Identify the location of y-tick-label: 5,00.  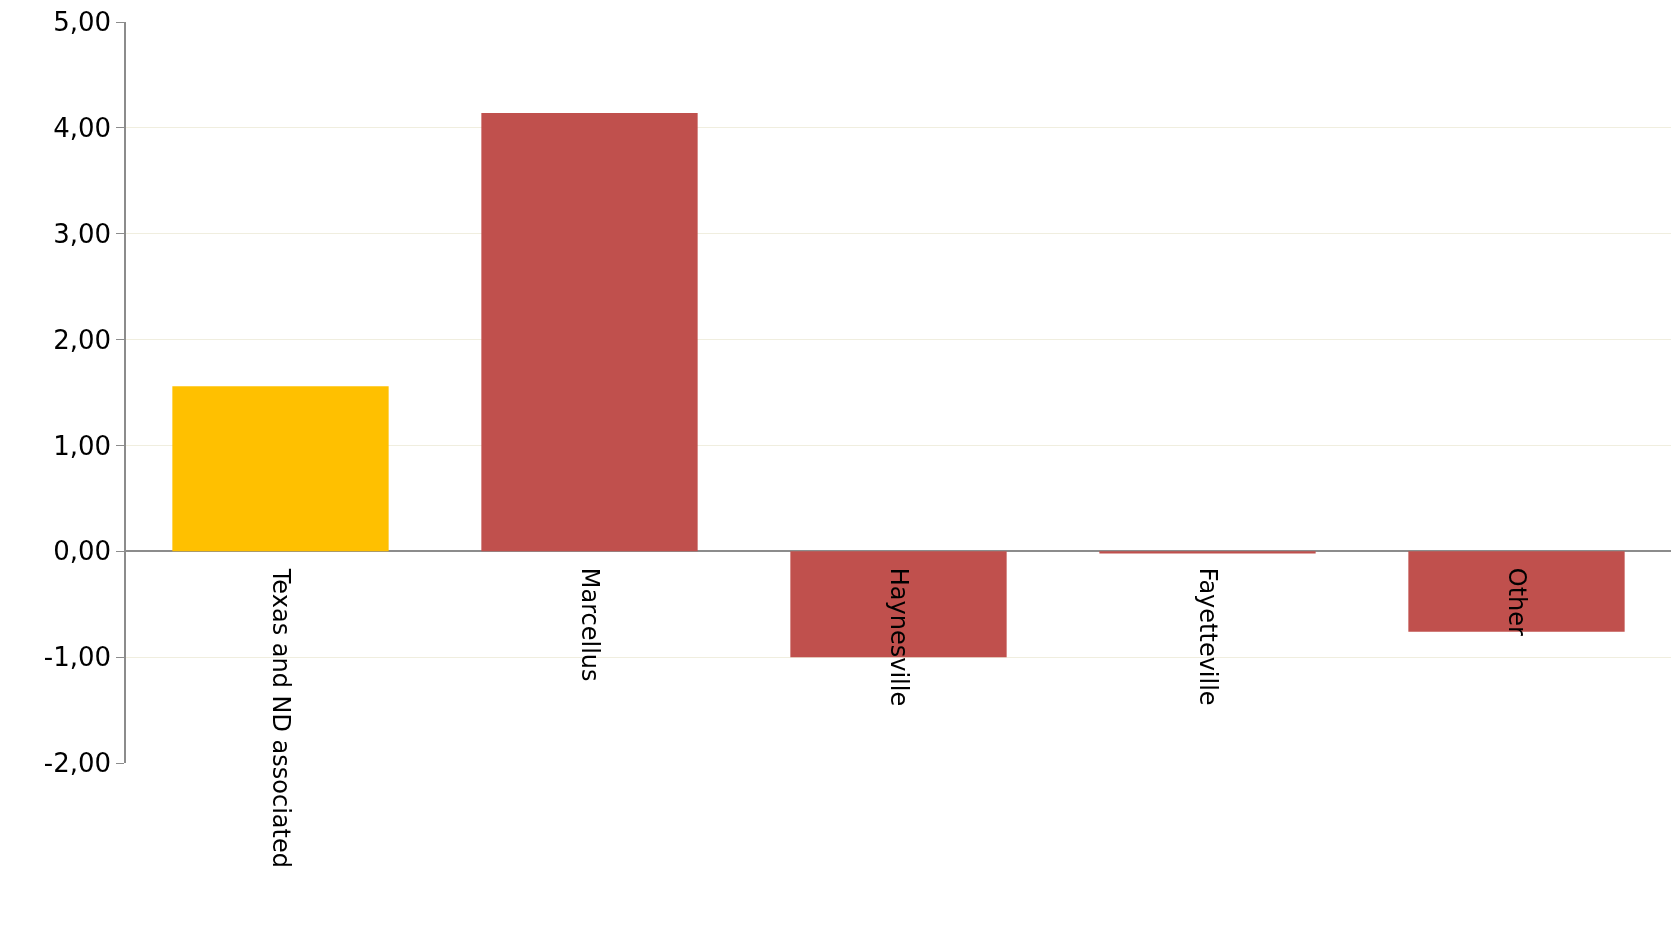
(82, 22).